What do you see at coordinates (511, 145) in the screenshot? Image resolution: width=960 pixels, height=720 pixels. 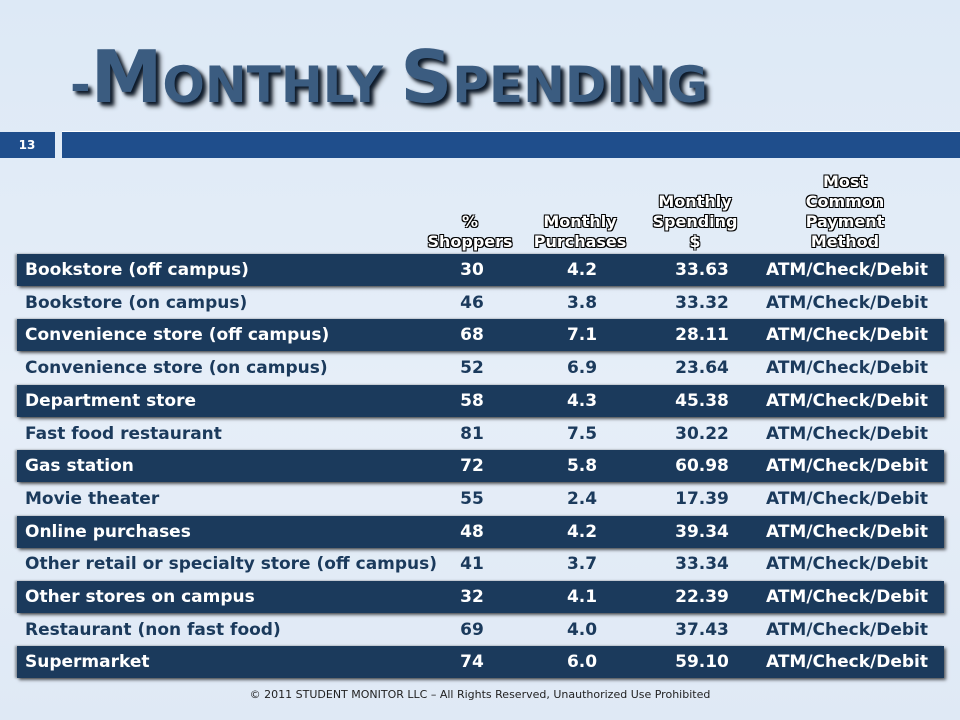 I see `title-divider-bar` at bounding box center [511, 145].